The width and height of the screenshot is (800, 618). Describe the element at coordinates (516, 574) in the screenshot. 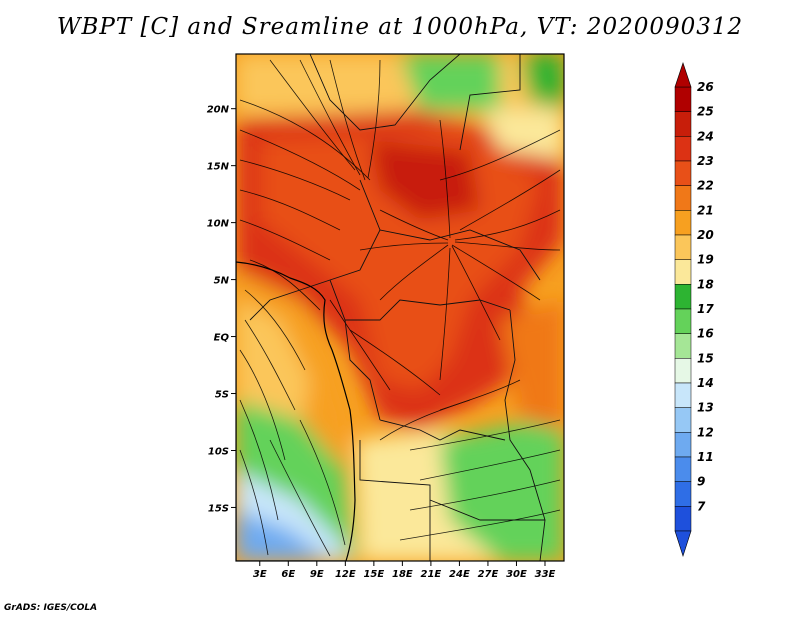

I see `x-tick-label: 30E` at that location.